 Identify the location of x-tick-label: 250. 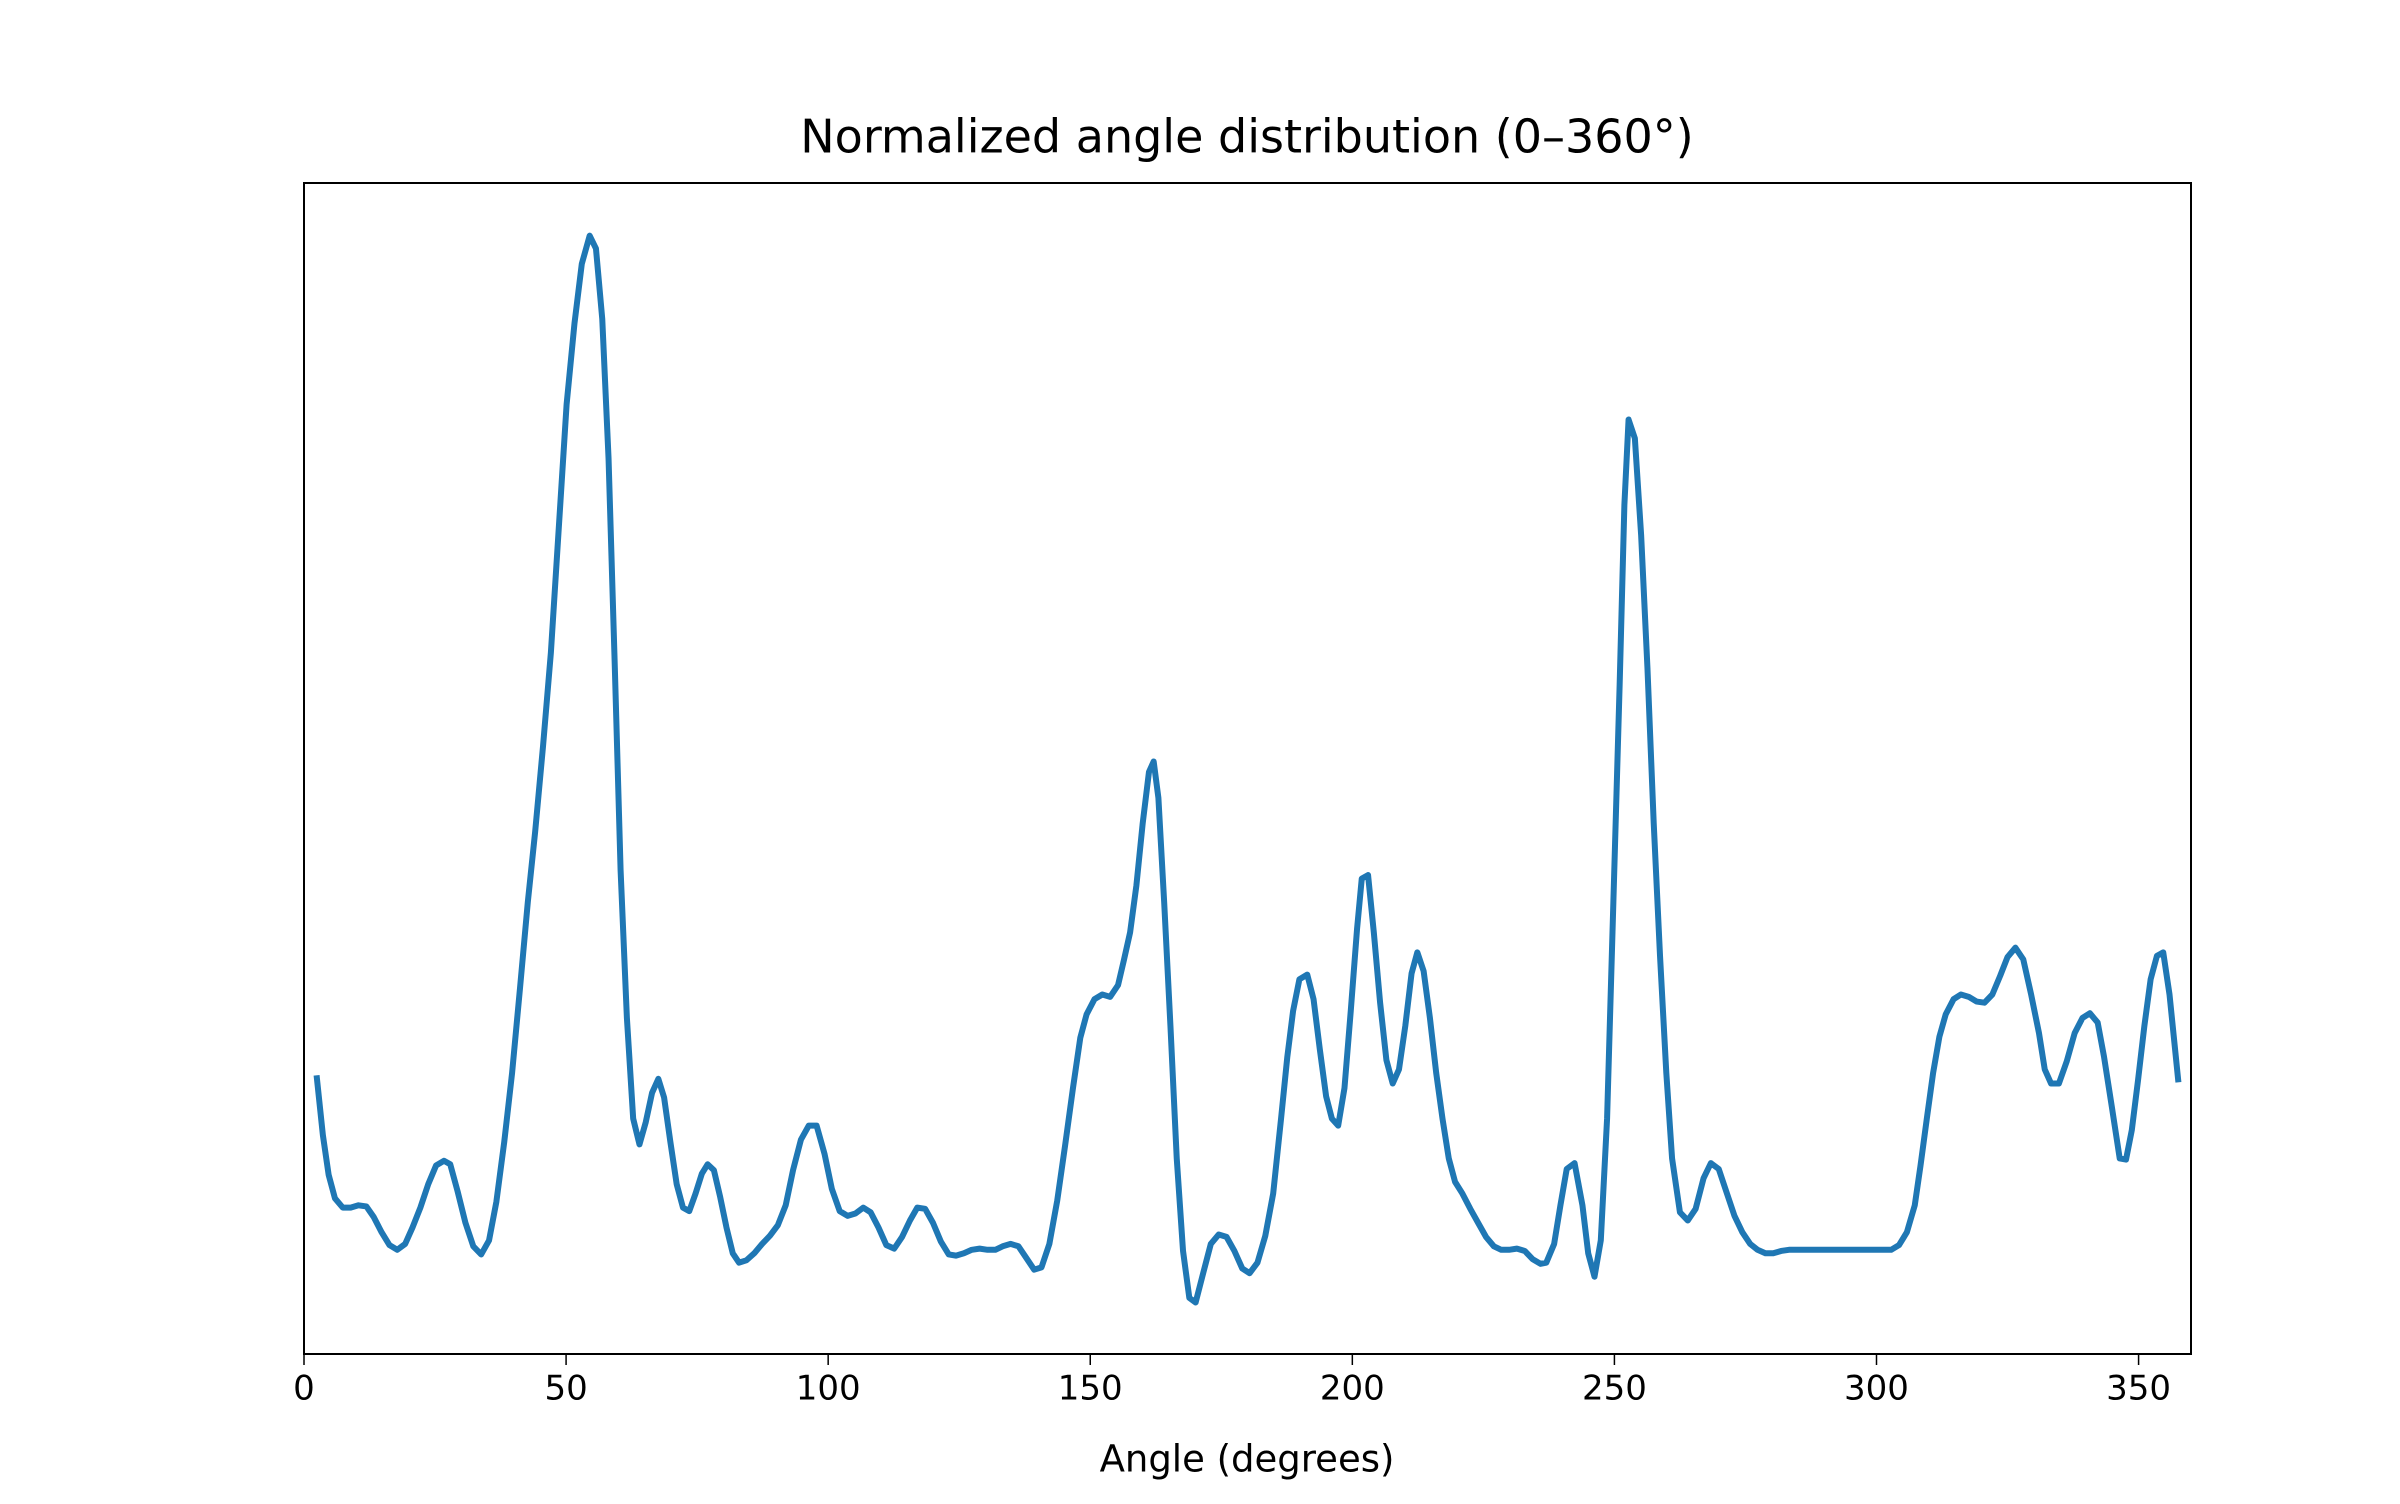
(1614, 1389).